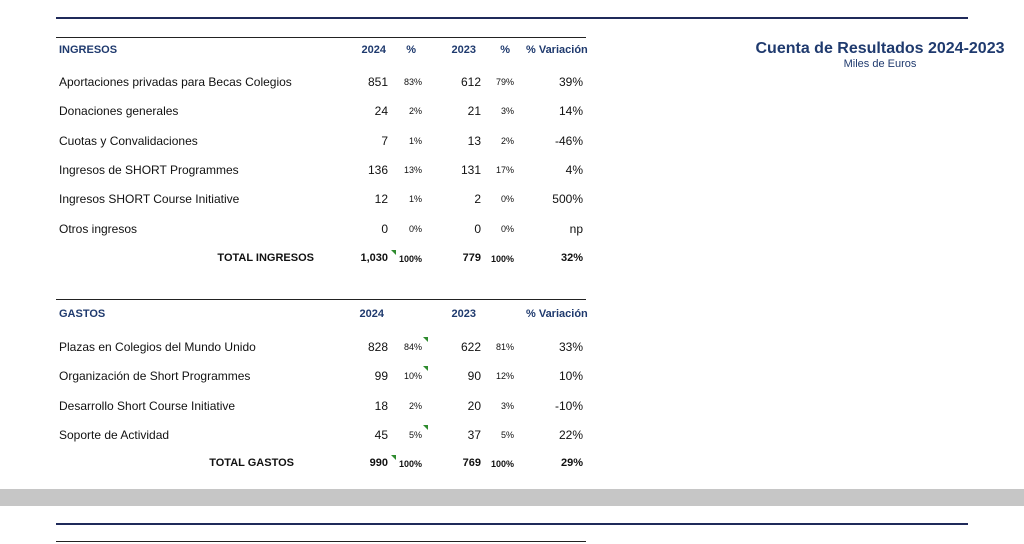  Describe the element at coordinates (477, 229) in the screenshot. I see `value-2023: 0` at that location.